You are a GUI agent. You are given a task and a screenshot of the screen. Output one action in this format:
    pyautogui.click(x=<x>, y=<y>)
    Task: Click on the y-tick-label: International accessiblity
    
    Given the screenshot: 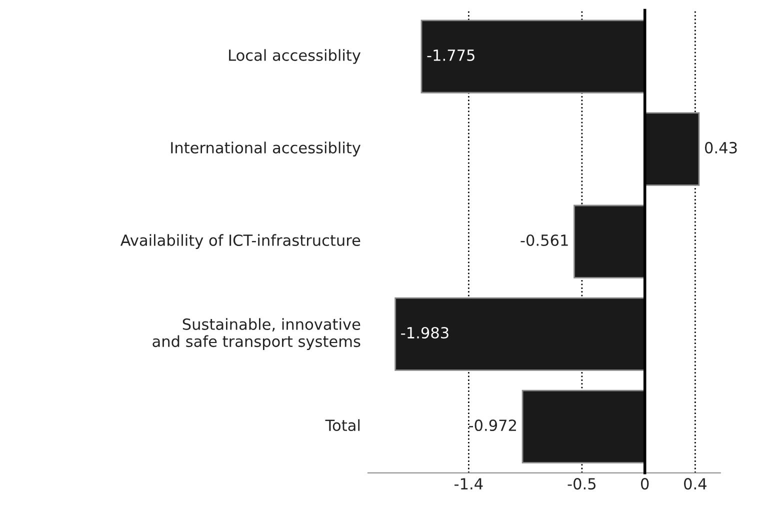 What is the action you would take?
    pyautogui.click(x=266, y=149)
    